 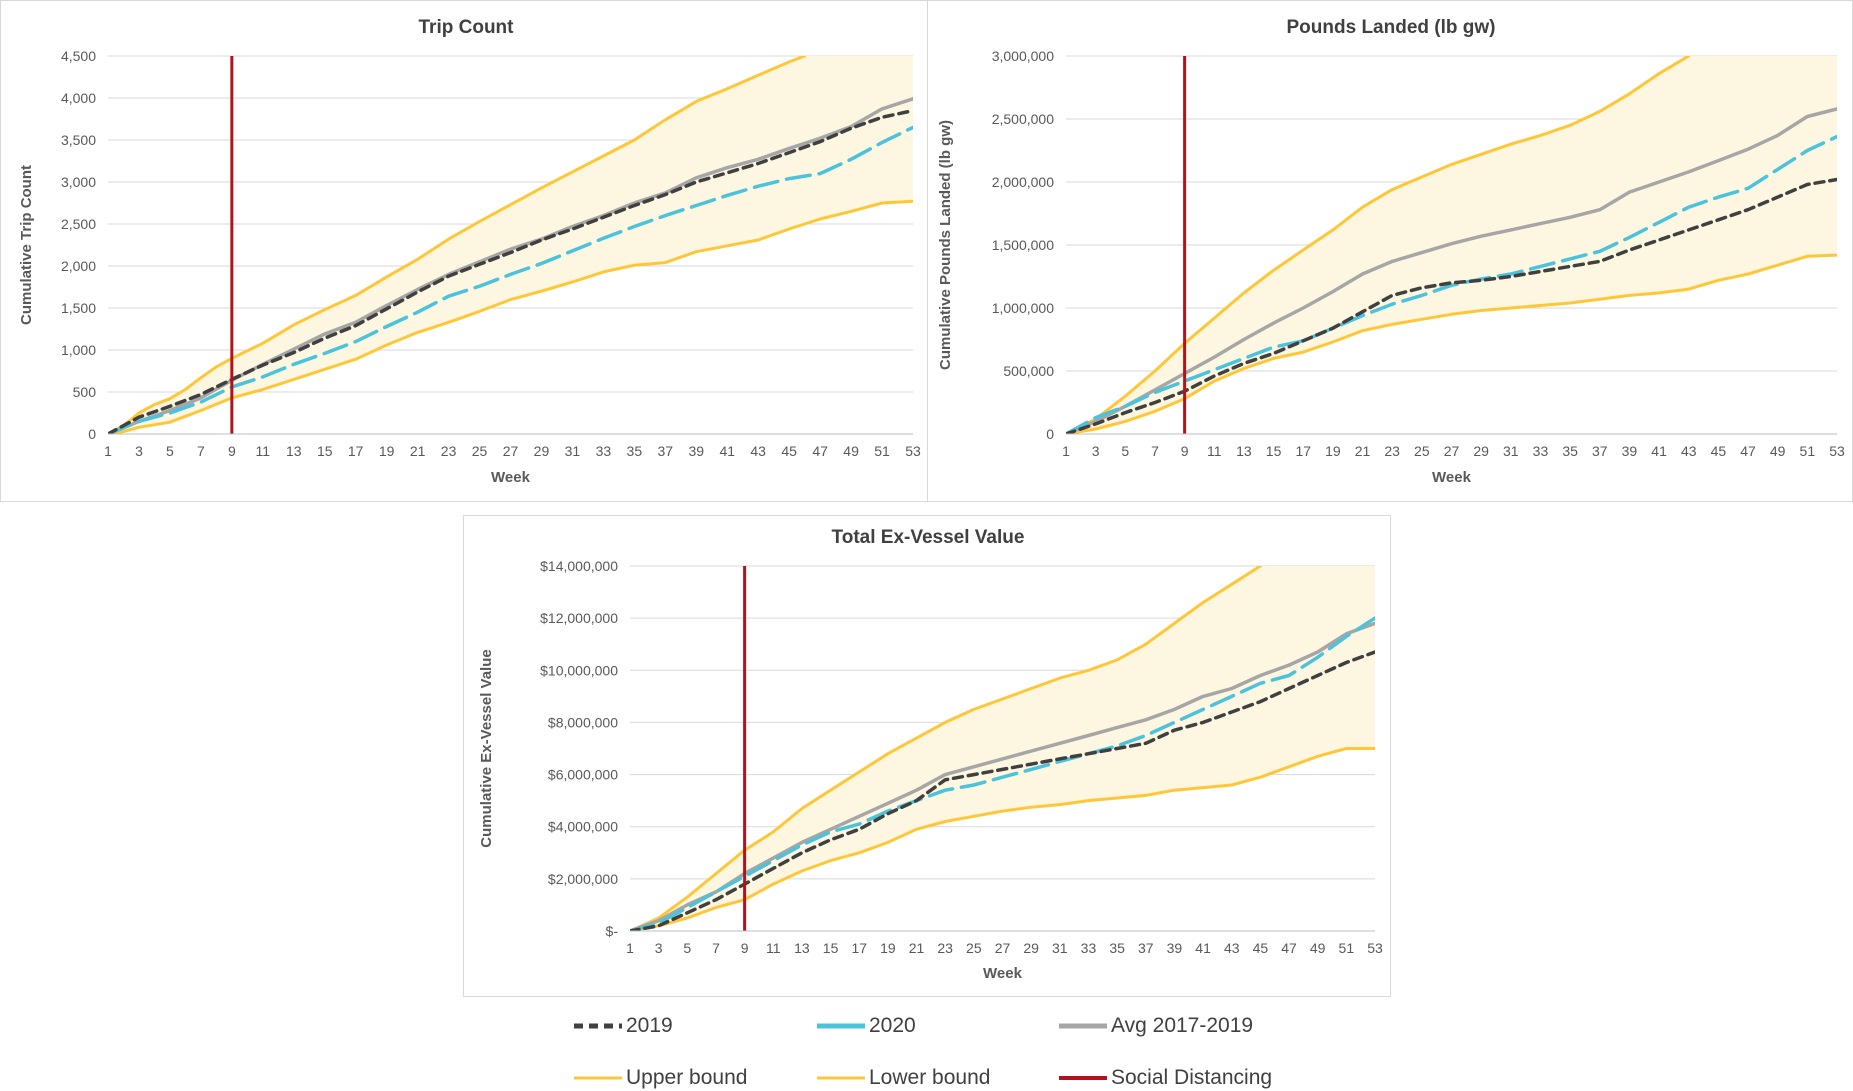 I want to click on legend-swatch-2020, so click(x=841, y=1026).